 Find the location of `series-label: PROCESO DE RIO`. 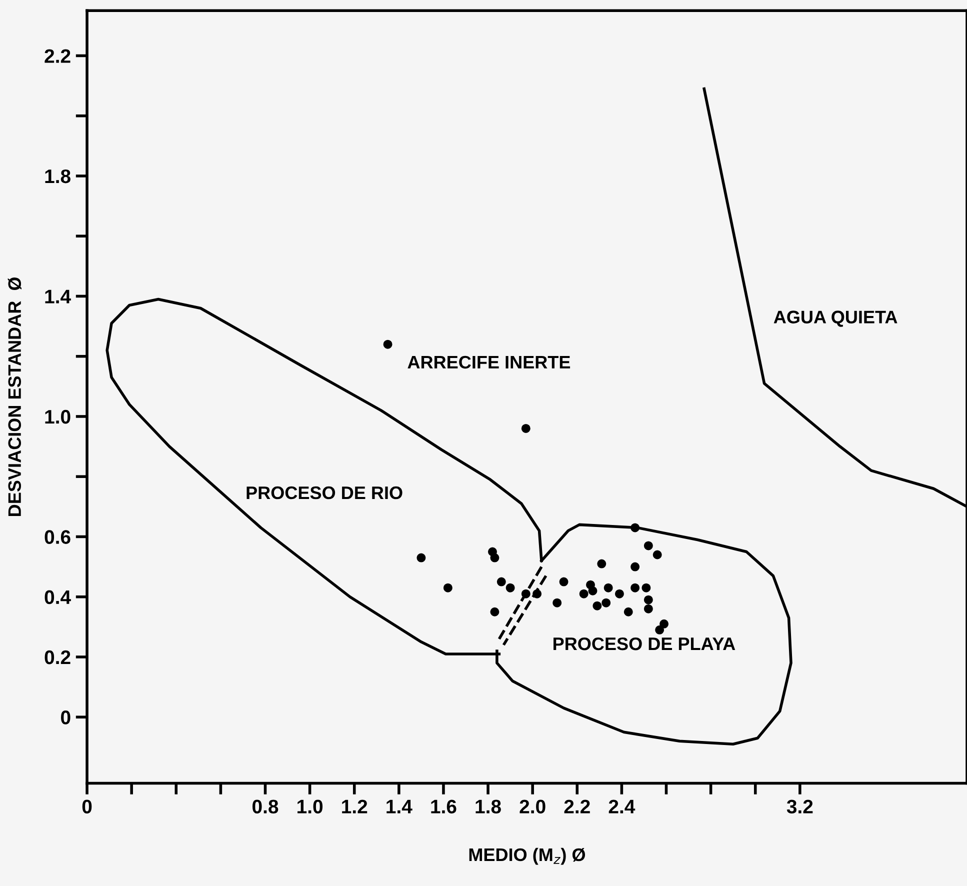

series-label: PROCESO DE RIO is located at coordinates (324, 493).